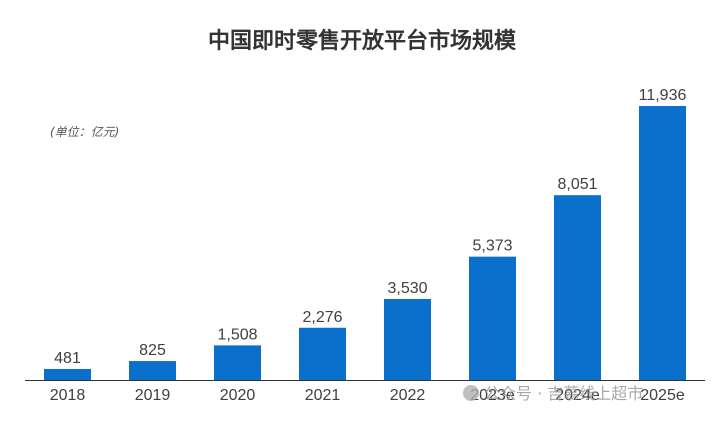  I want to click on bar-2025e, so click(662, 243).